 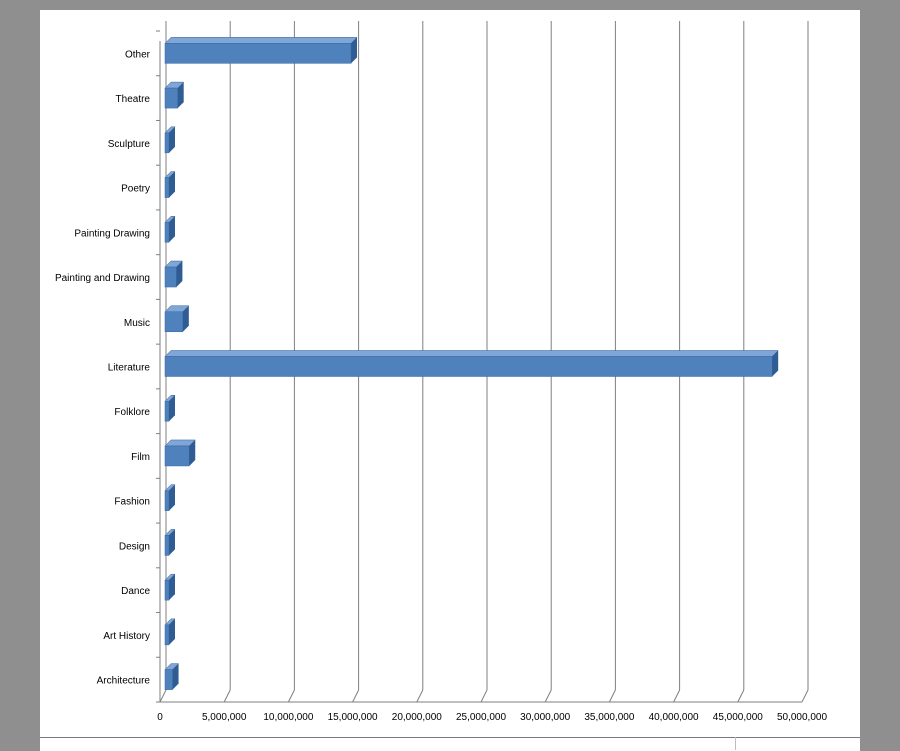 What do you see at coordinates (417, 717) in the screenshot?
I see `x-tick-label: 20,000,000` at bounding box center [417, 717].